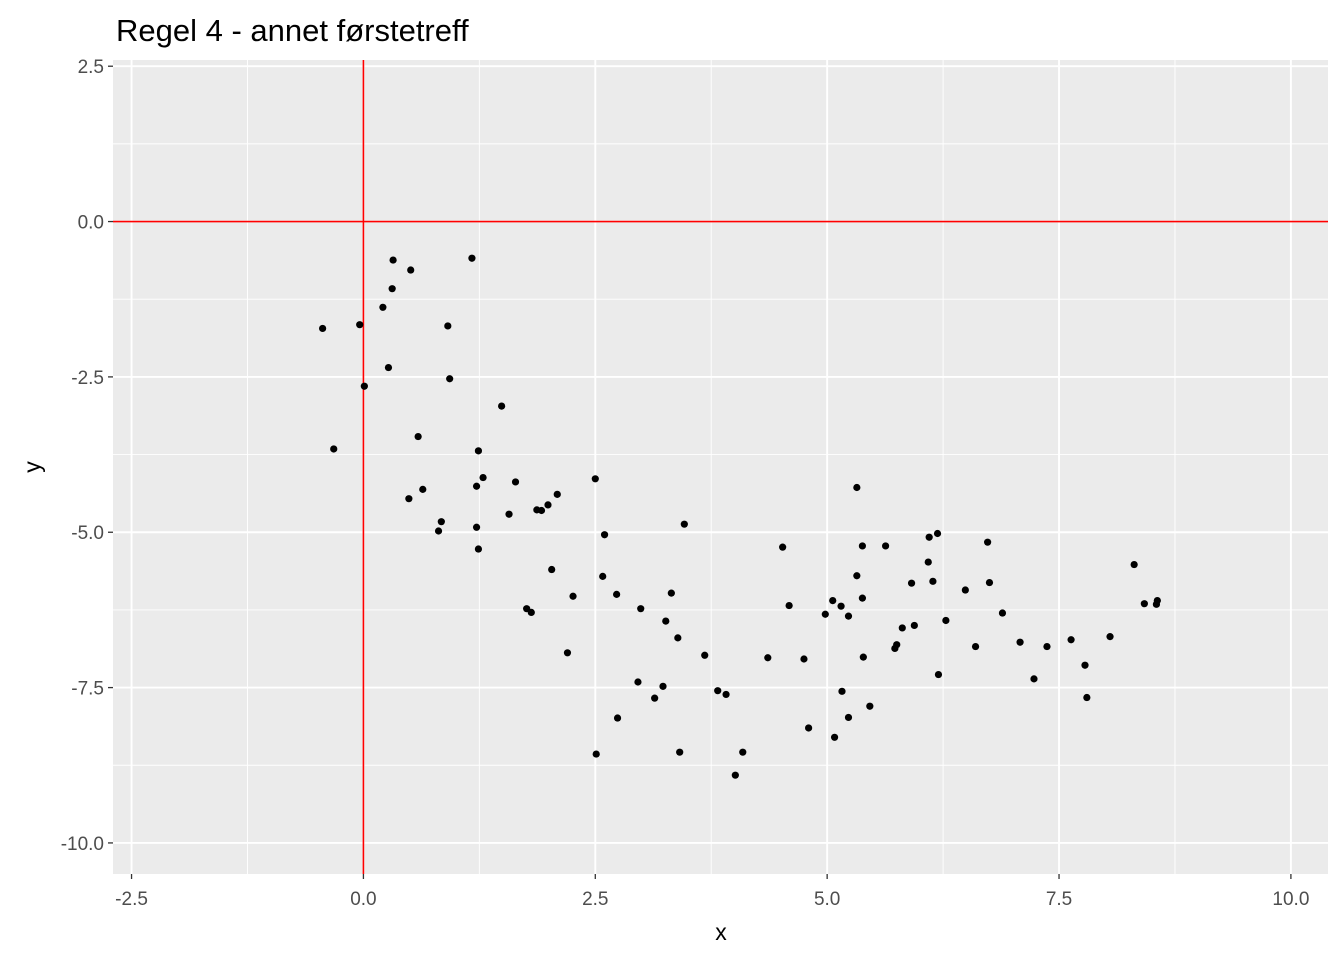 Image resolution: width=1344 pixels, height=960 pixels. I want to click on x-tick-label: 7.5, so click(1059, 899).